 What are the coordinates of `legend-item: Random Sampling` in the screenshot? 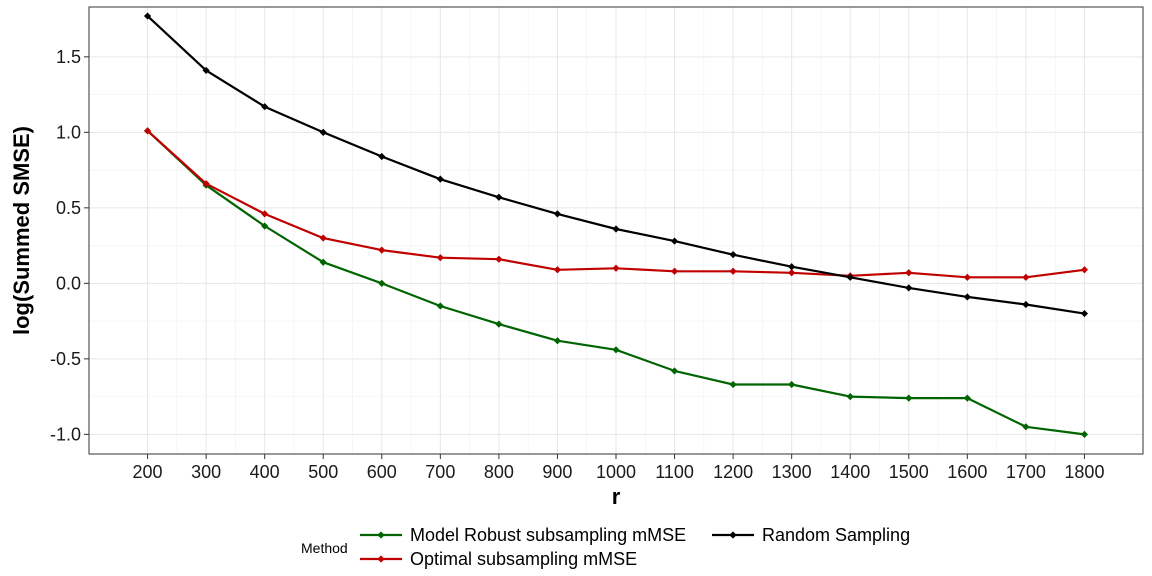 It's located at (811, 535).